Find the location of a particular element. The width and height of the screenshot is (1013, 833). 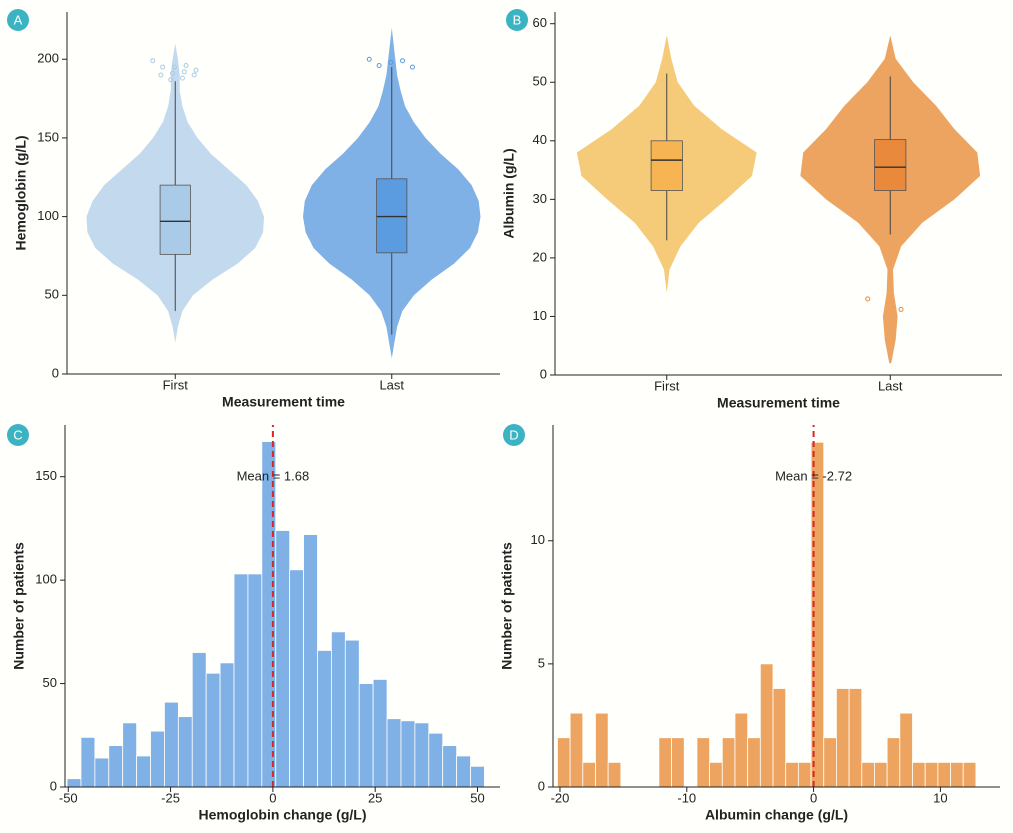

y-tick-label: 30 is located at coordinates (540, 198).